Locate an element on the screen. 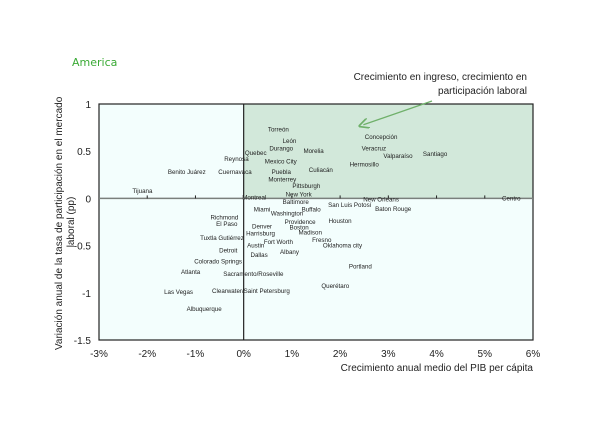 The width and height of the screenshot is (600, 424). annotation-arrow is located at coordinates (398, 112).